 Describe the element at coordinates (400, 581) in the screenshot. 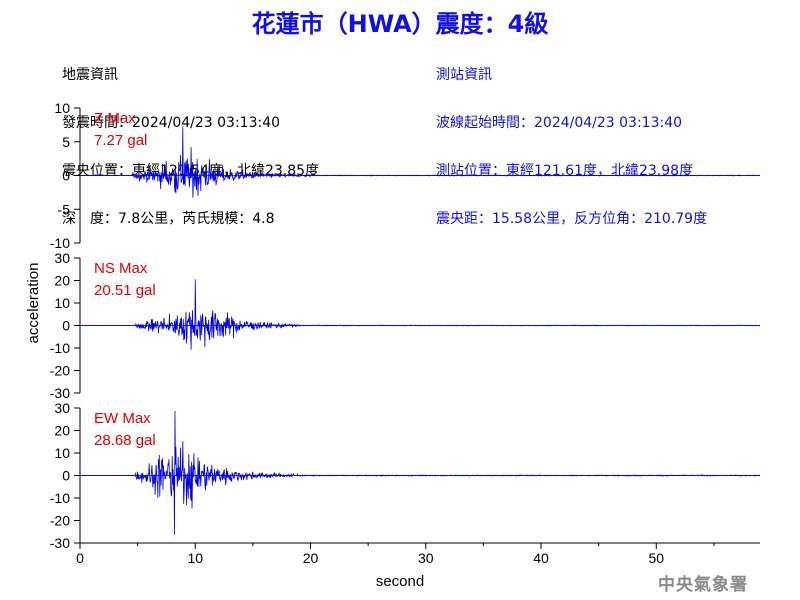

I see `x-axis-label: second` at that location.